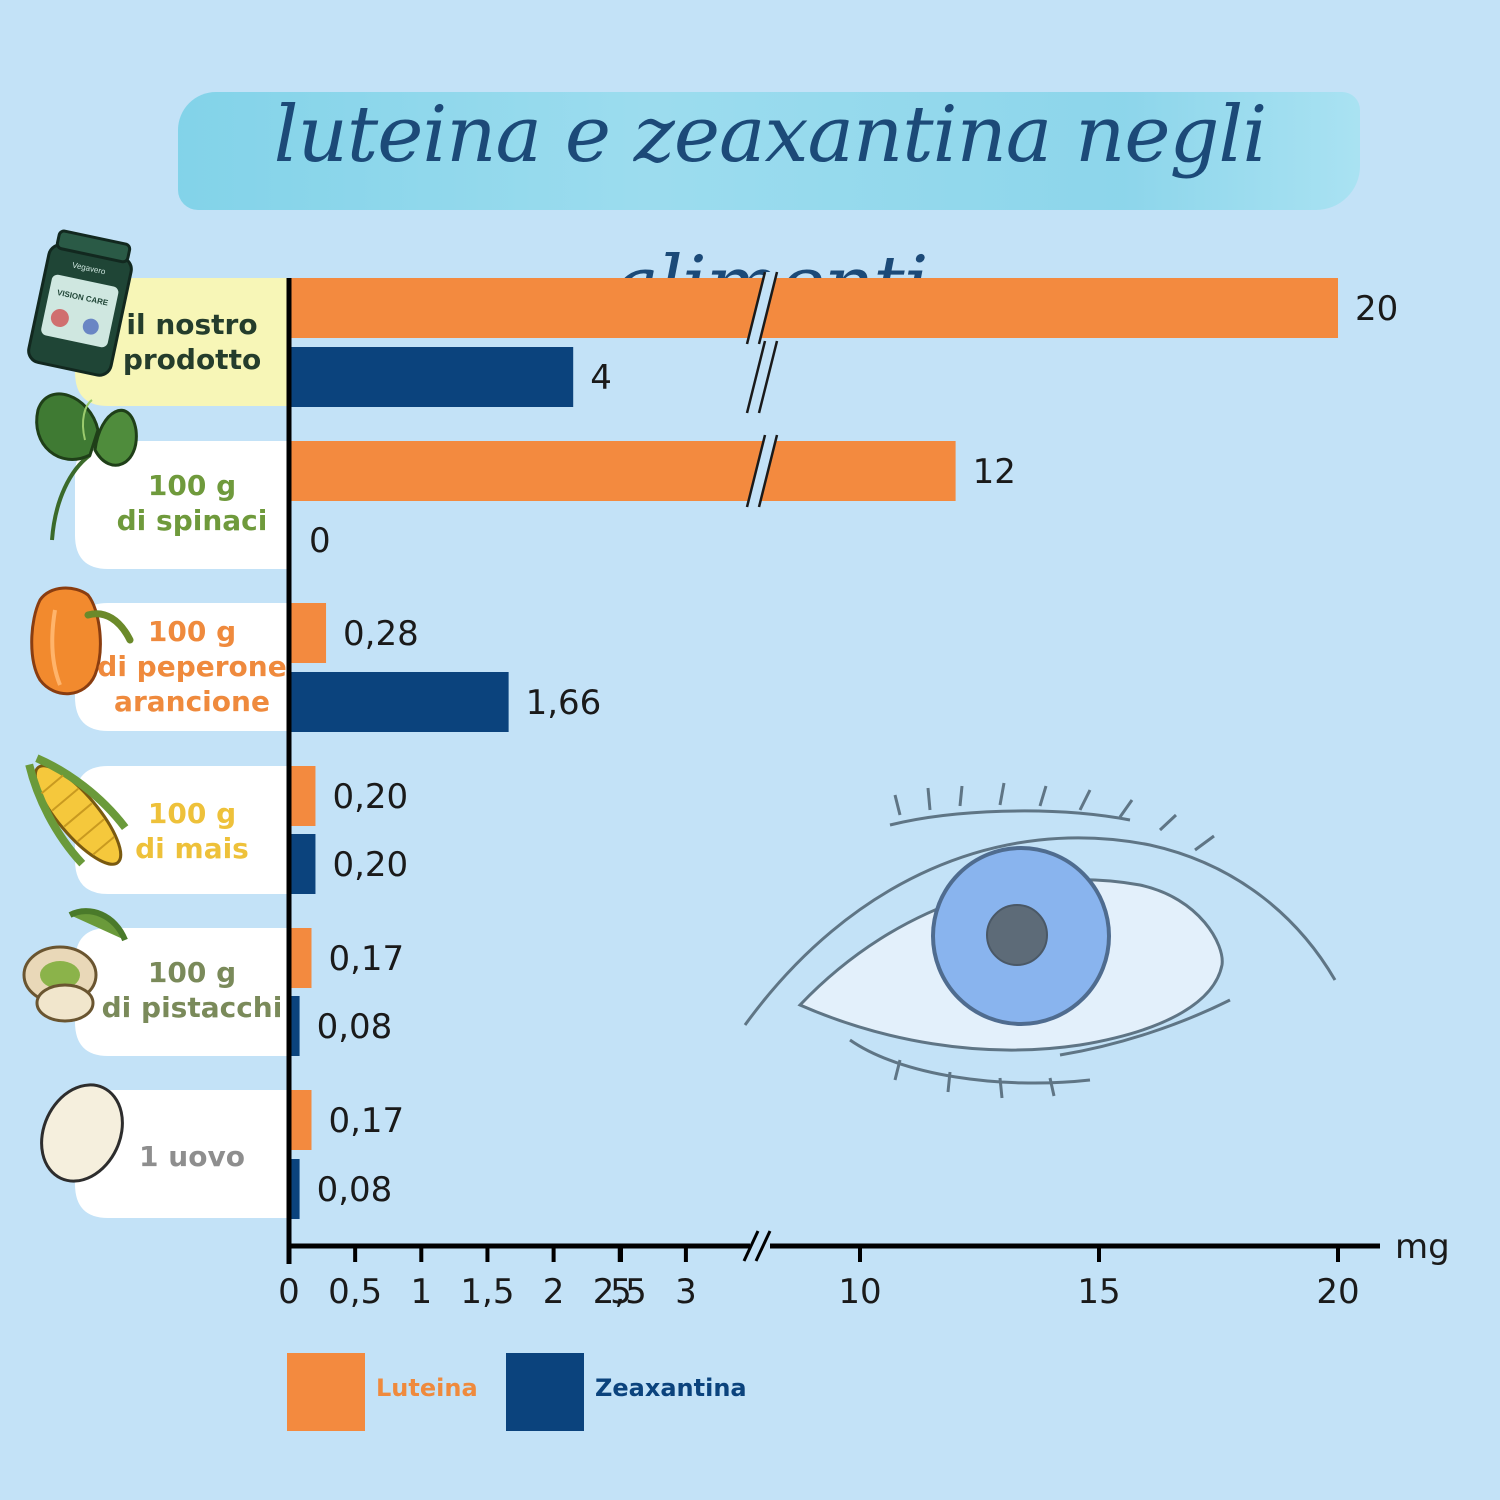 The image size is (1500, 1500). What do you see at coordinates (192, 1156) in the screenshot?
I see `category-label-uovo: 1 uovo` at bounding box center [192, 1156].